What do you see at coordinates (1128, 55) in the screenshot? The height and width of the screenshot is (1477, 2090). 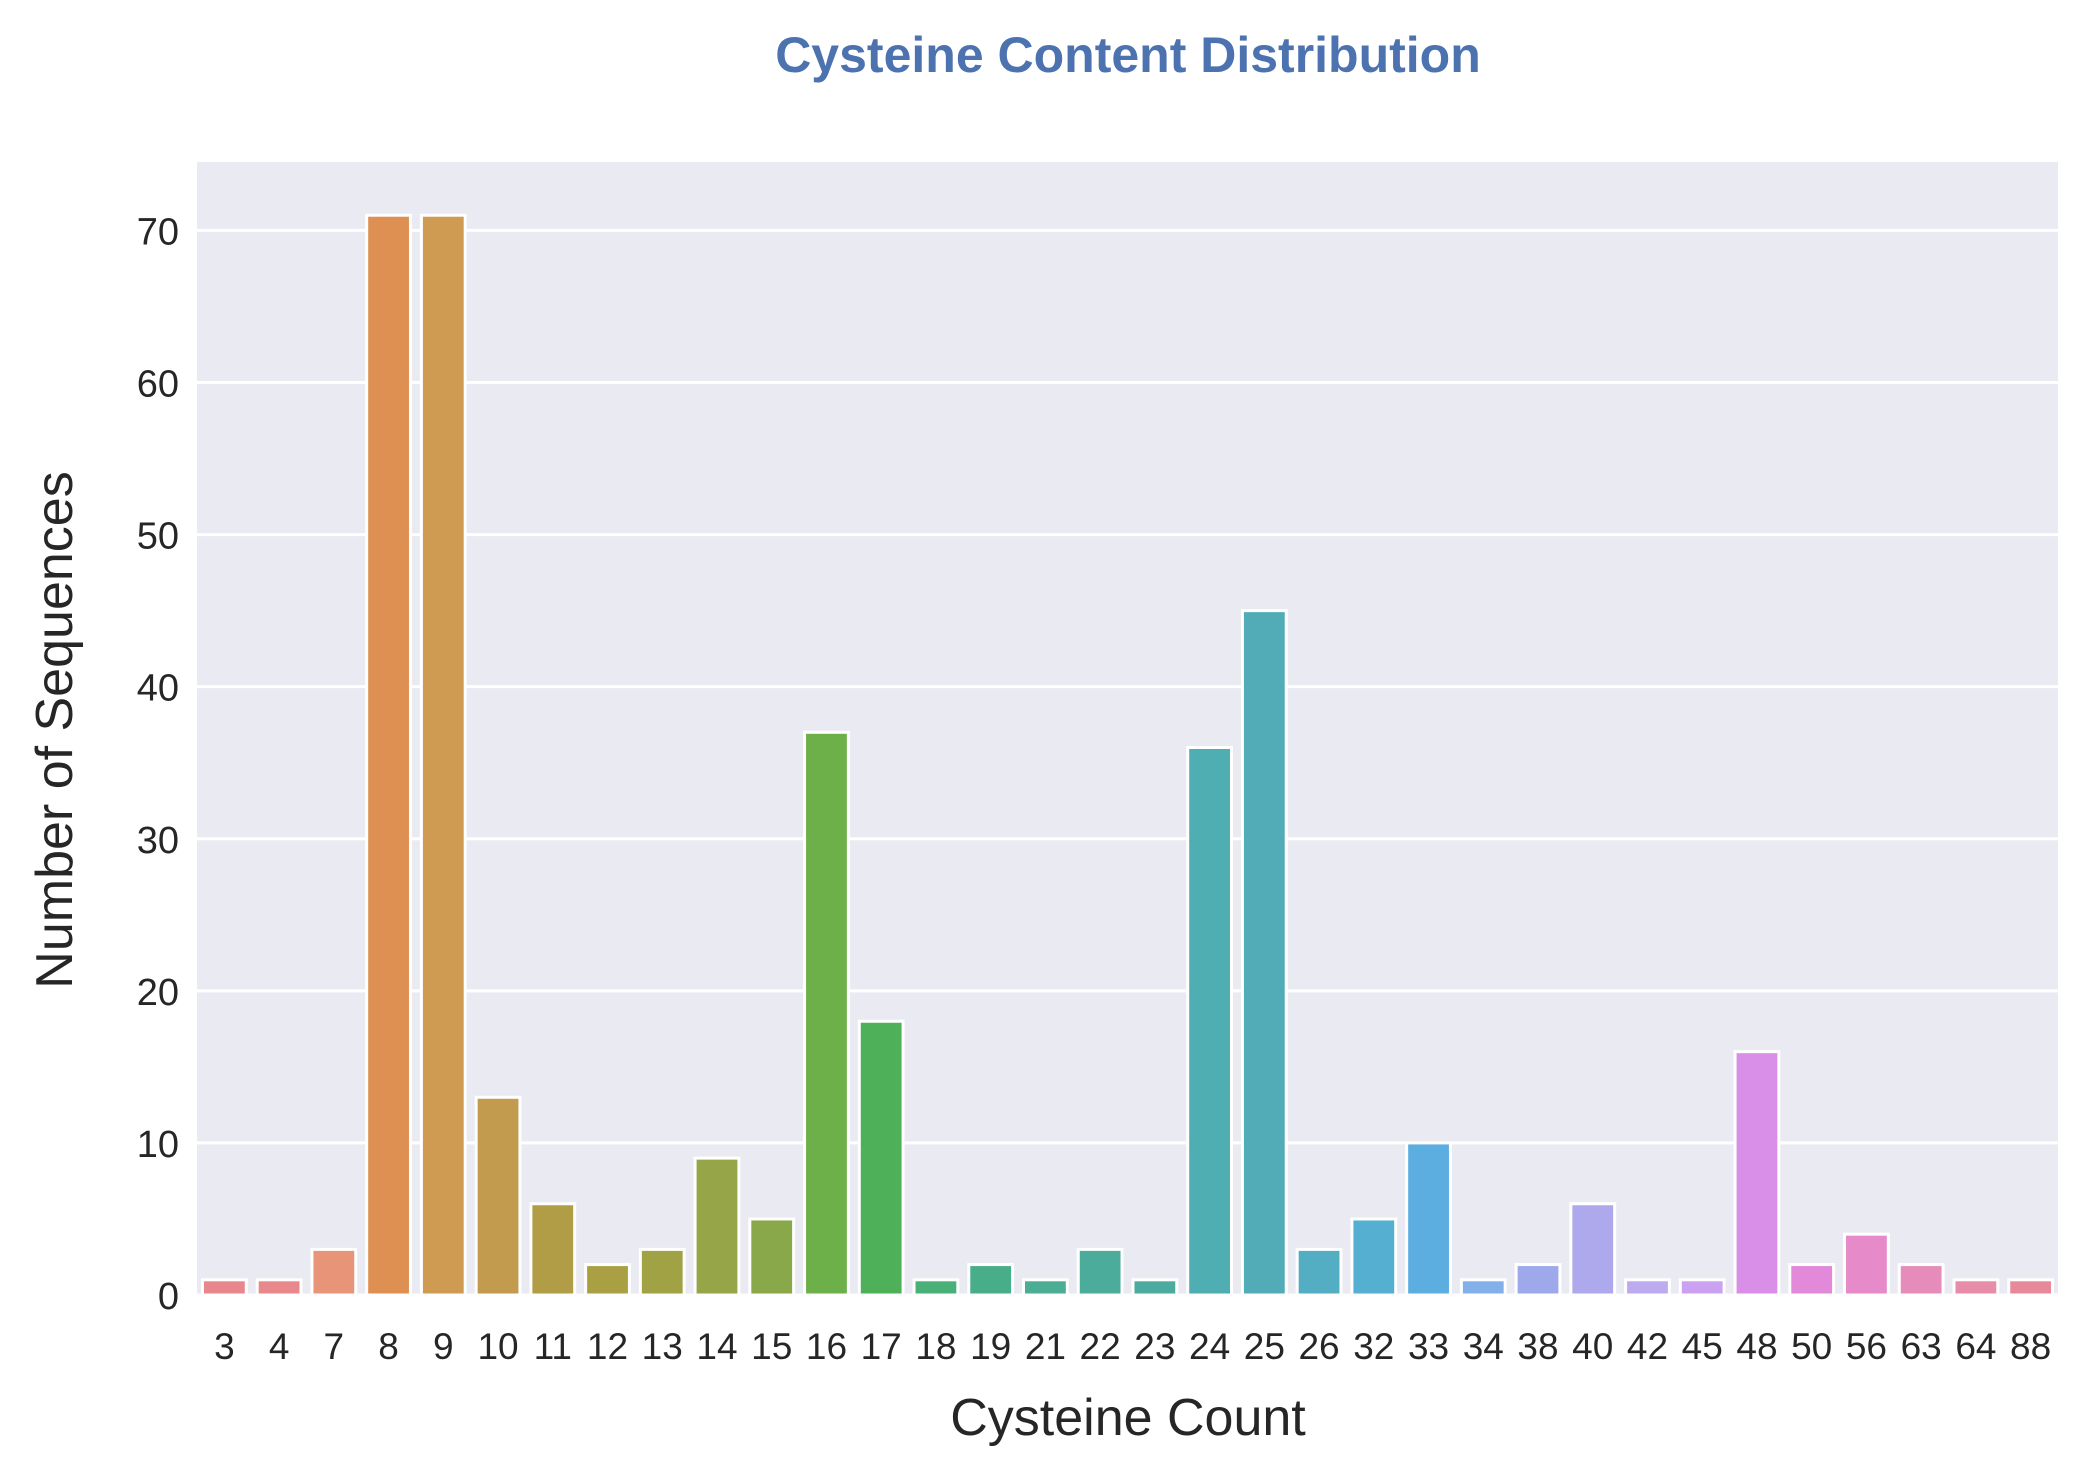 I see `chart-title: Cysteine Content Distribution` at bounding box center [1128, 55].